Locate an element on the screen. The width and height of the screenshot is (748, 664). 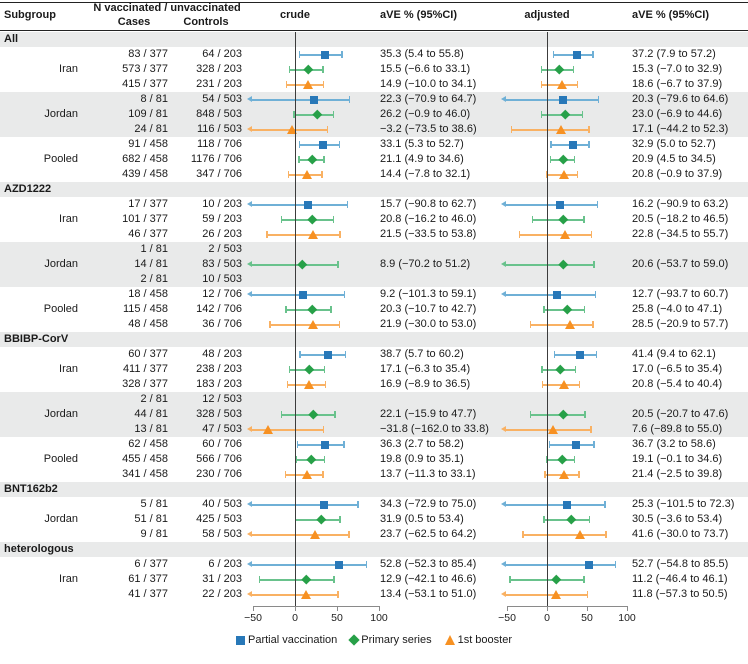
cases-value: 62 / 458 is located at coordinates (148, 444).